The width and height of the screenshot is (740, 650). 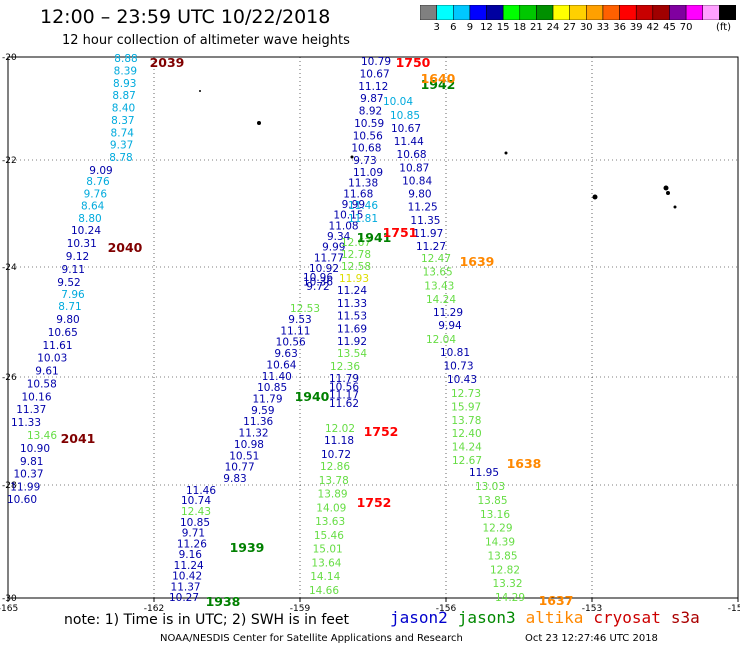 What do you see at coordinates (373, 87) in the screenshot?
I see `wave-height-label: 11.12` at bounding box center [373, 87].